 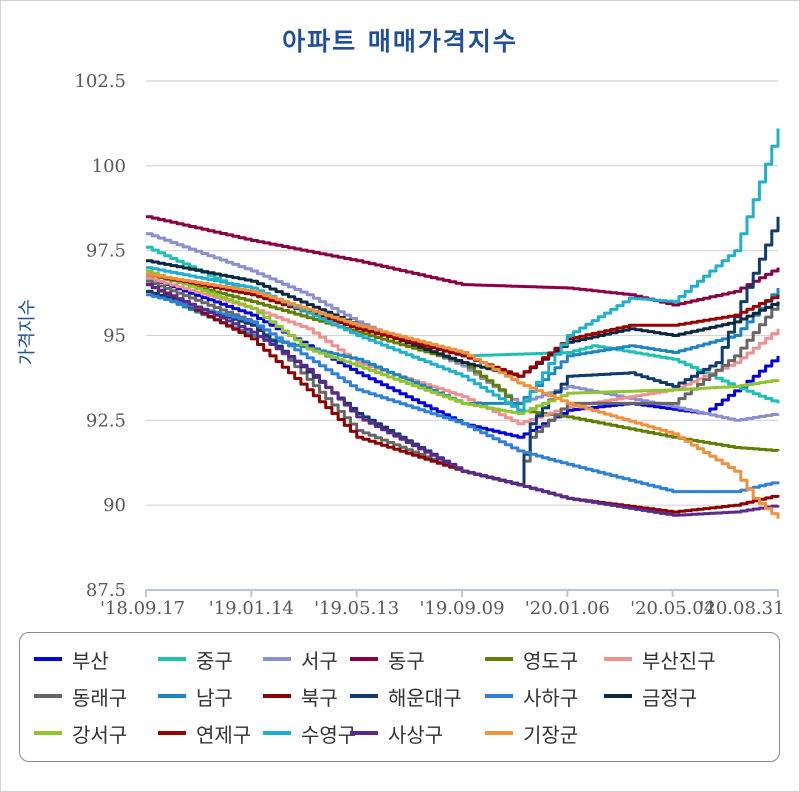 I want to click on legend-item: 부산진구, so click(x=660, y=660).